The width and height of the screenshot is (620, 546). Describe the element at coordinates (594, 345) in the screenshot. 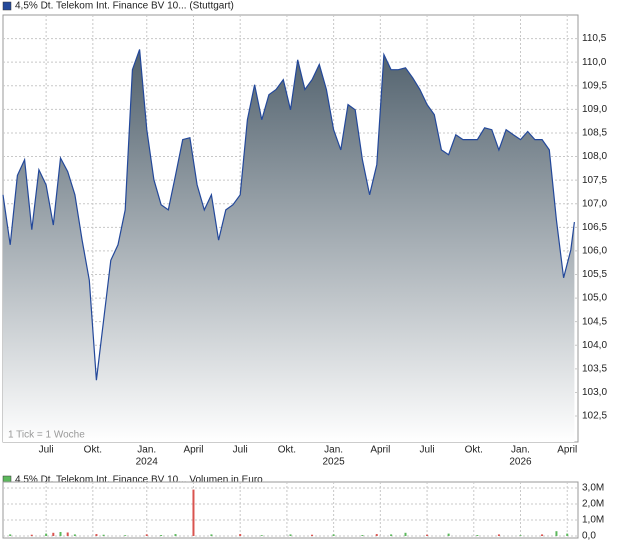

I see `y-tick-label: 104,0` at that location.